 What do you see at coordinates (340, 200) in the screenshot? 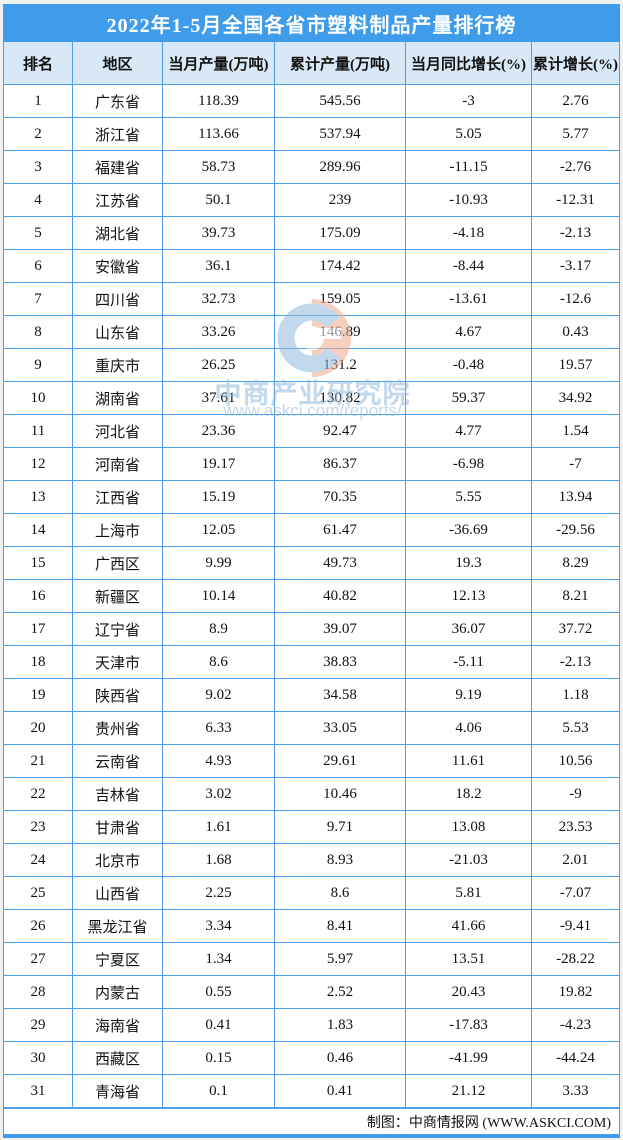
I see `cumulative-output-cell: 239` at bounding box center [340, 200].